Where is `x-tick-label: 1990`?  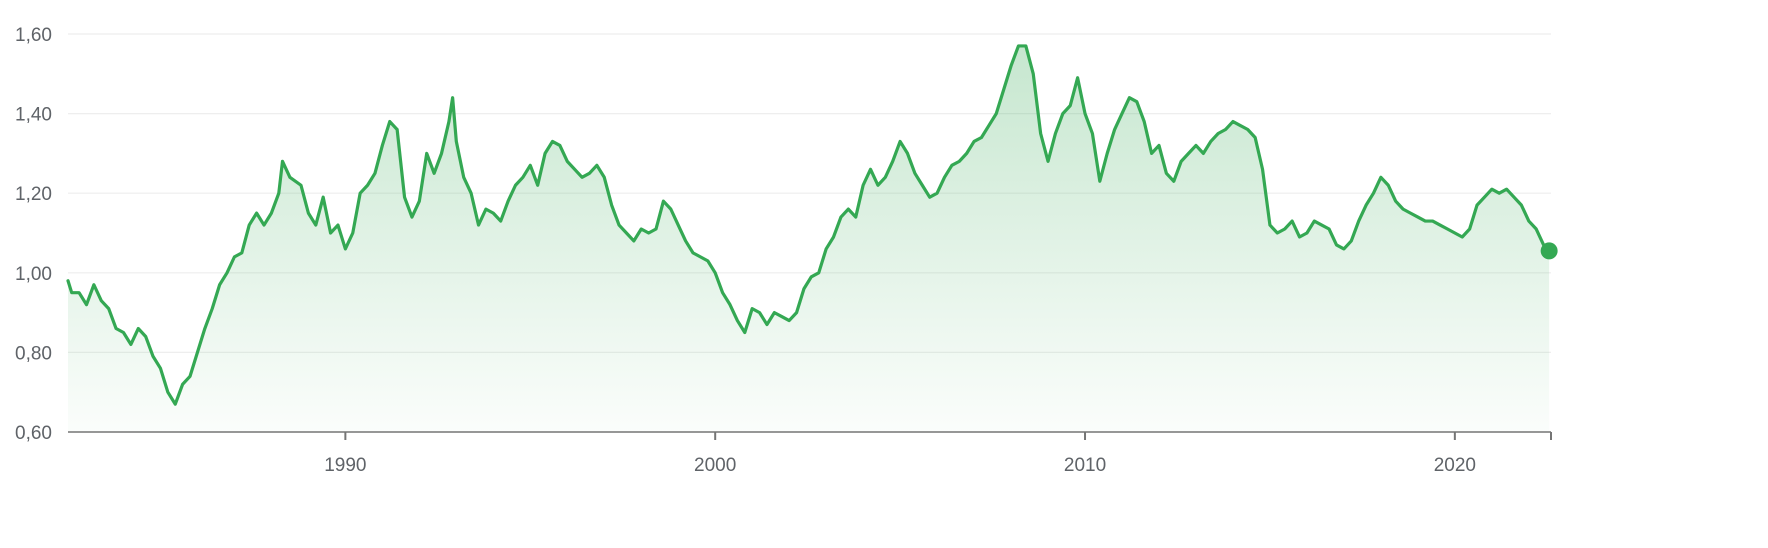
x-tick-label: 1990 is located at coordinates (345, 465).